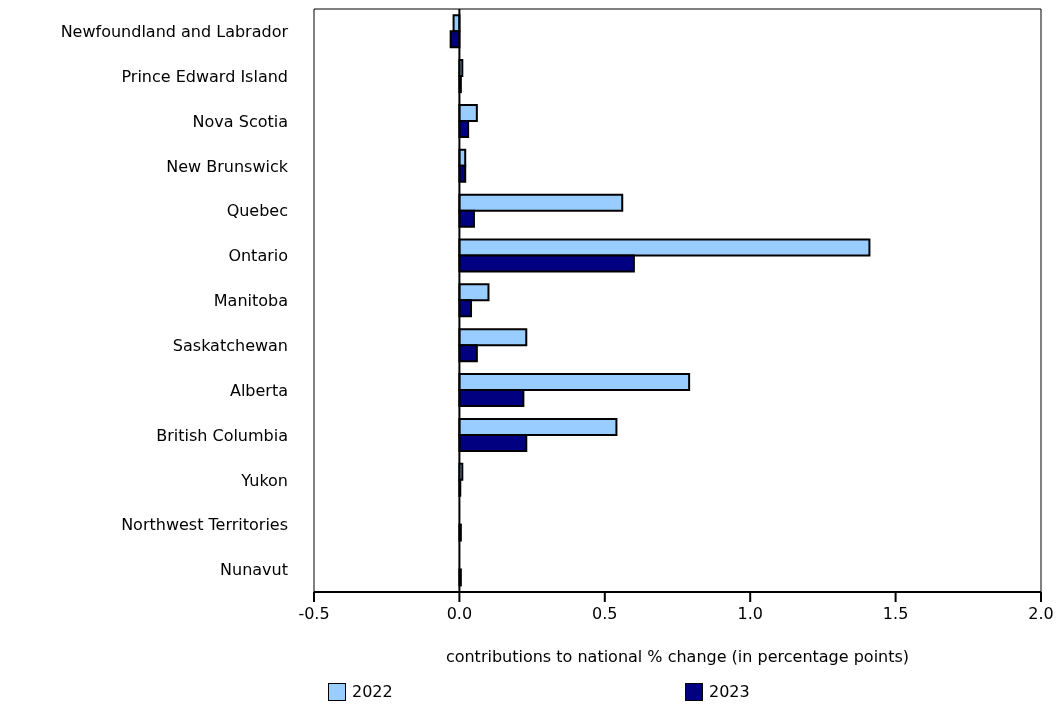 Image resolution: width=1062 pixels, height=711 pixels. Describe the element at coordinates (1041, 614) in the screenshot. I see `x-tick-label: 2.0` at that location.